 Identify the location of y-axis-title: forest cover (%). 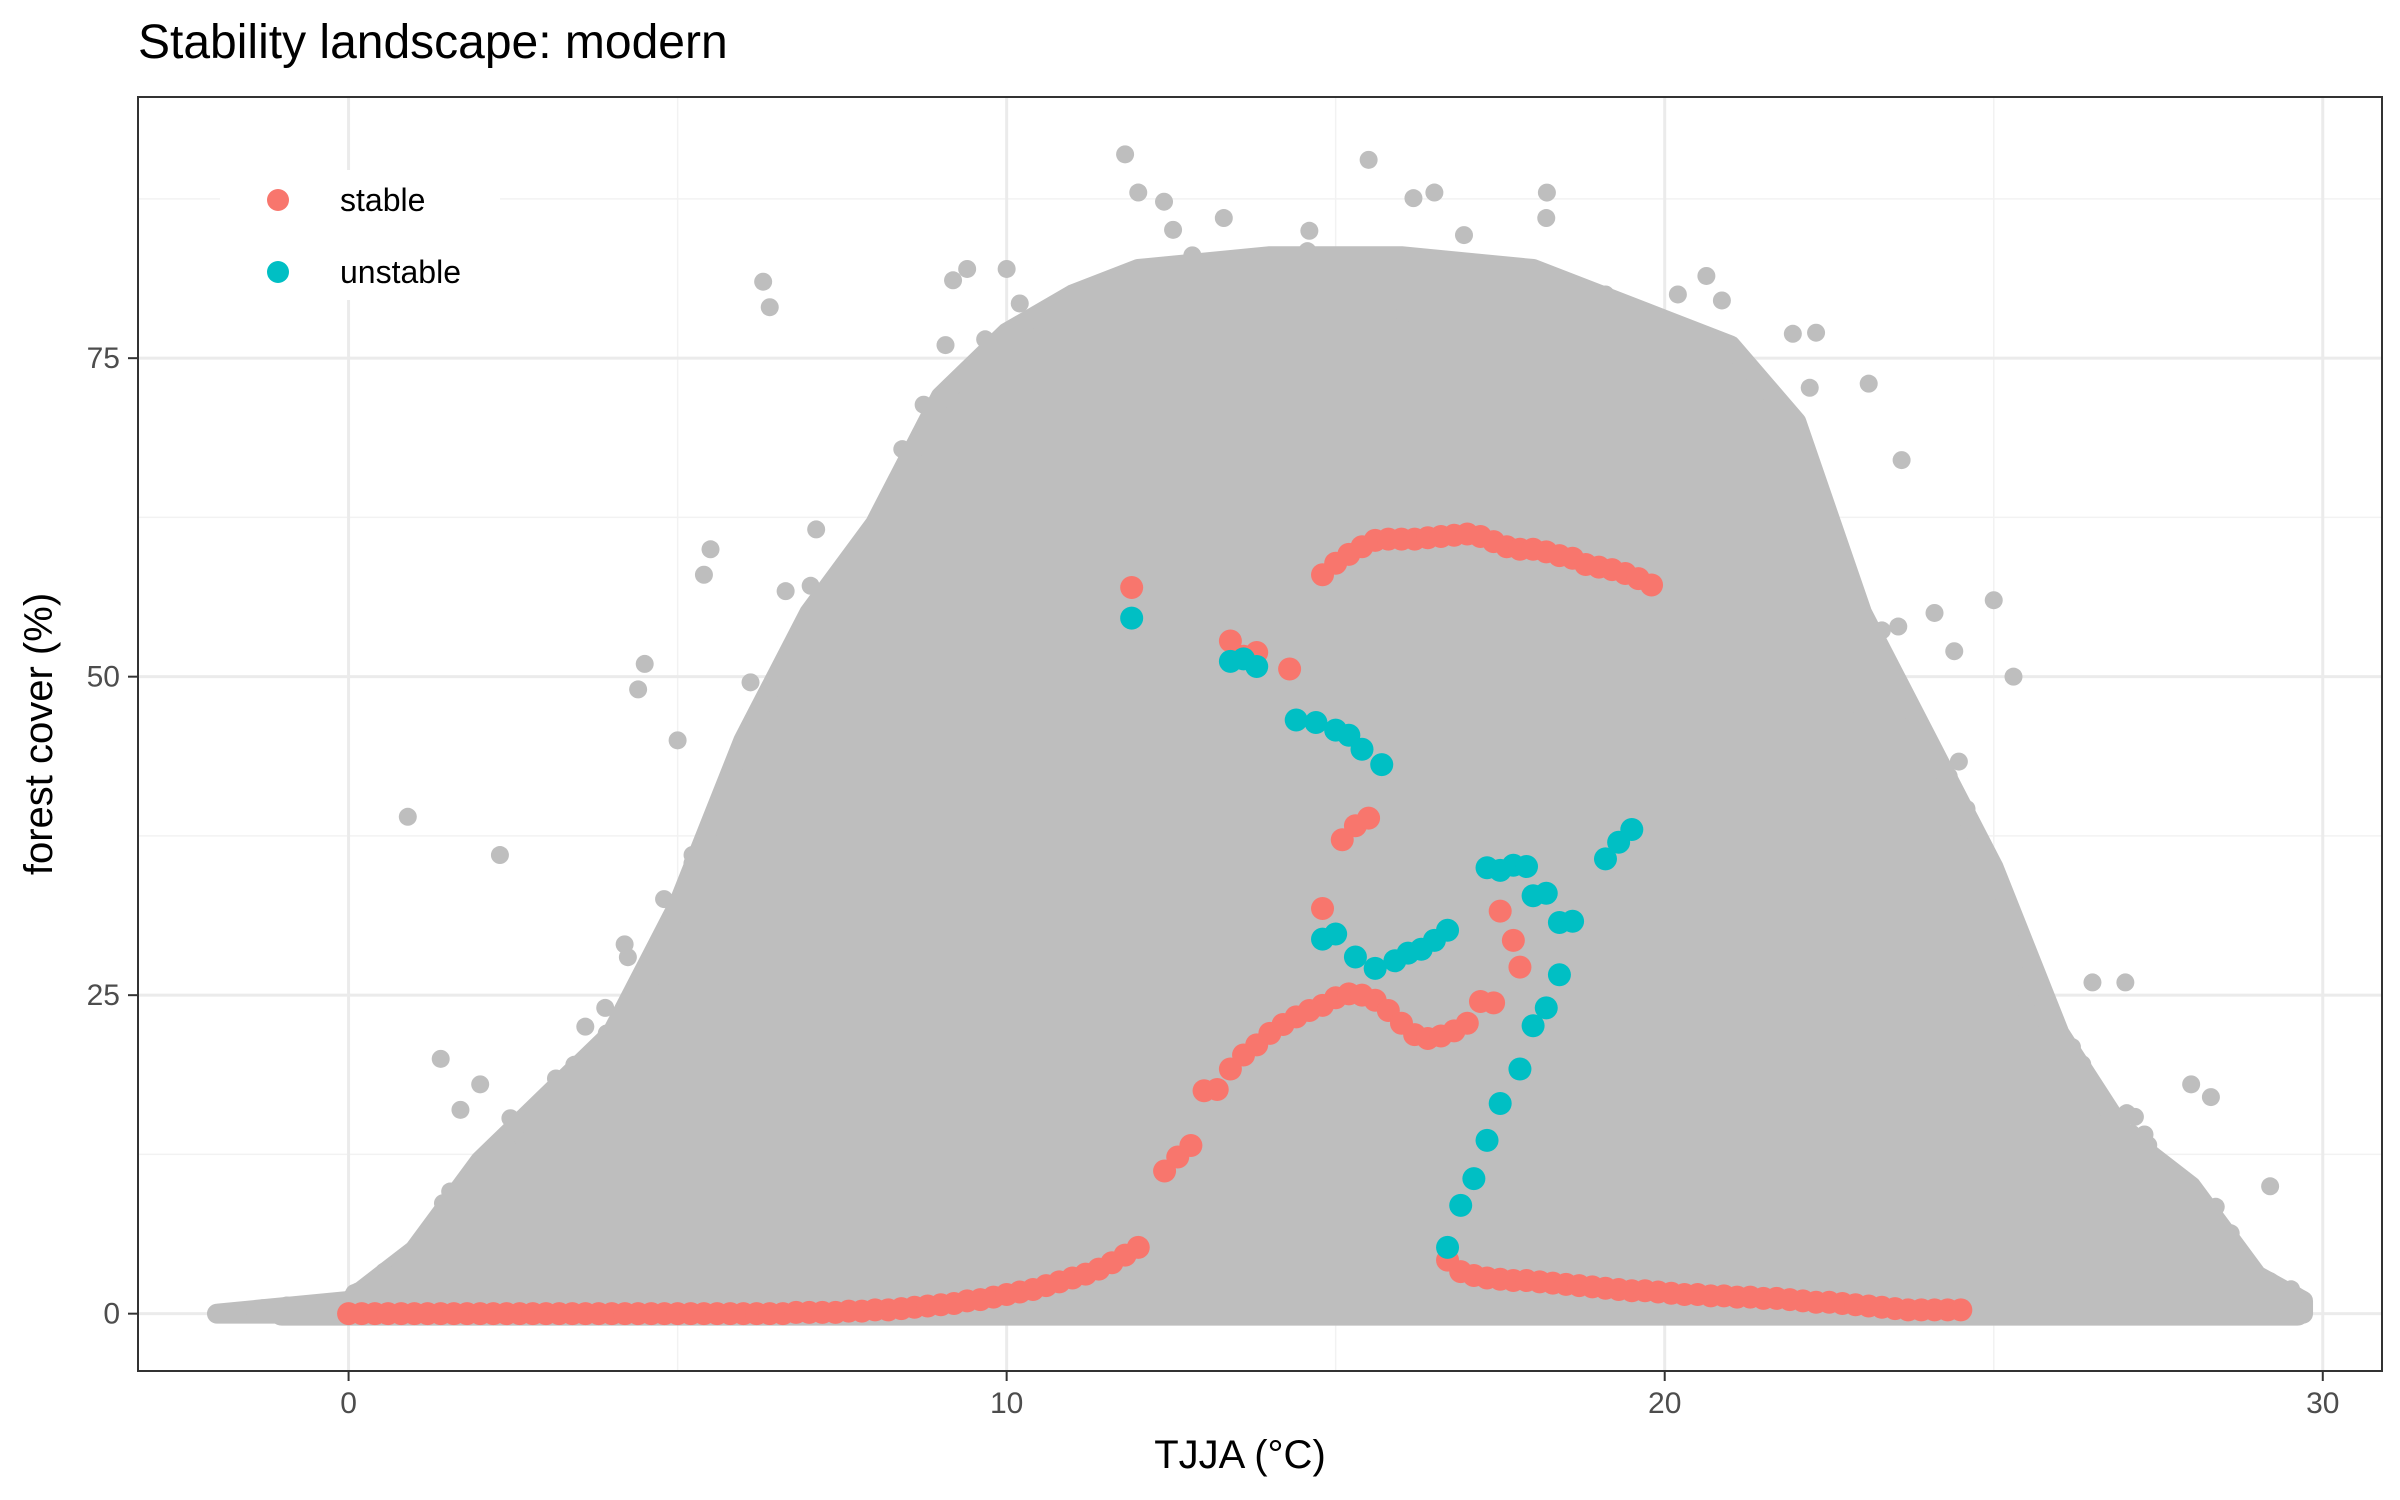
(39, 734).